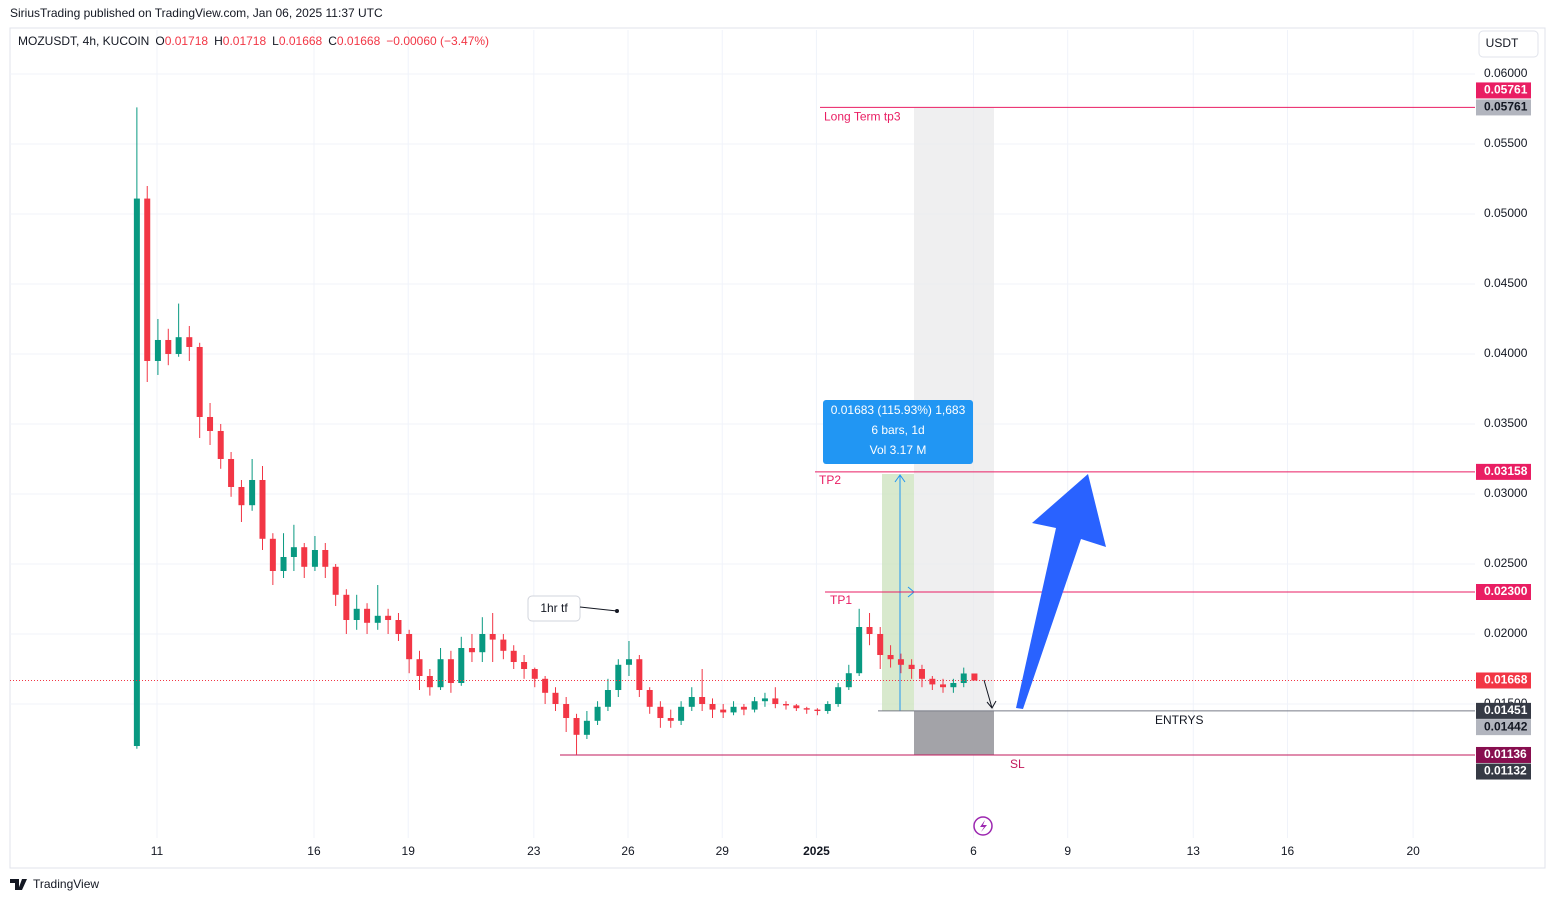 This screenshot has width=1553, height=902. What do you see at coordinates (1506, 471) in the screenshot?
I see `price-tag-label: 0.03158` at bounding box center [1506, 471].